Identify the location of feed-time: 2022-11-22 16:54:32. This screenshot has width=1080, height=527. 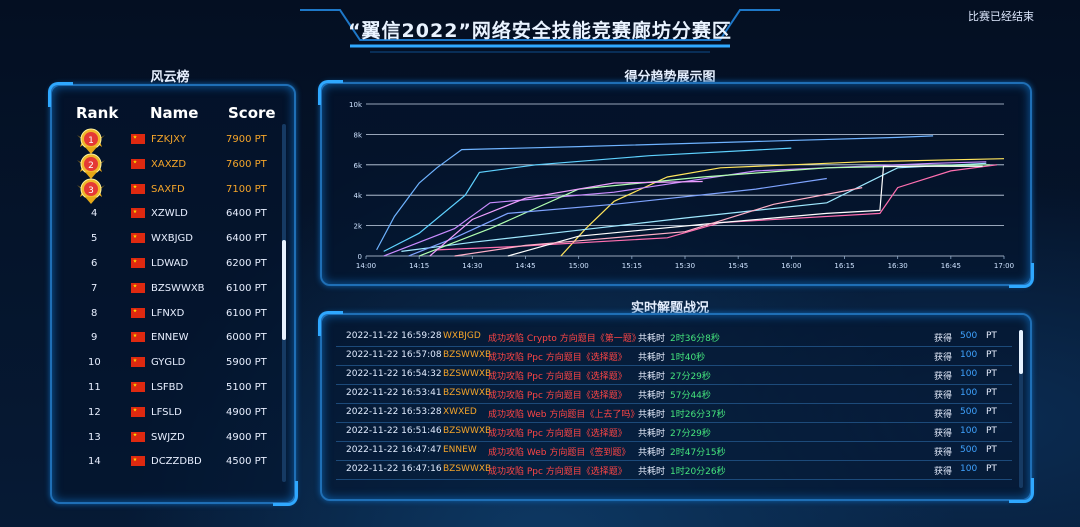
(394, 374).